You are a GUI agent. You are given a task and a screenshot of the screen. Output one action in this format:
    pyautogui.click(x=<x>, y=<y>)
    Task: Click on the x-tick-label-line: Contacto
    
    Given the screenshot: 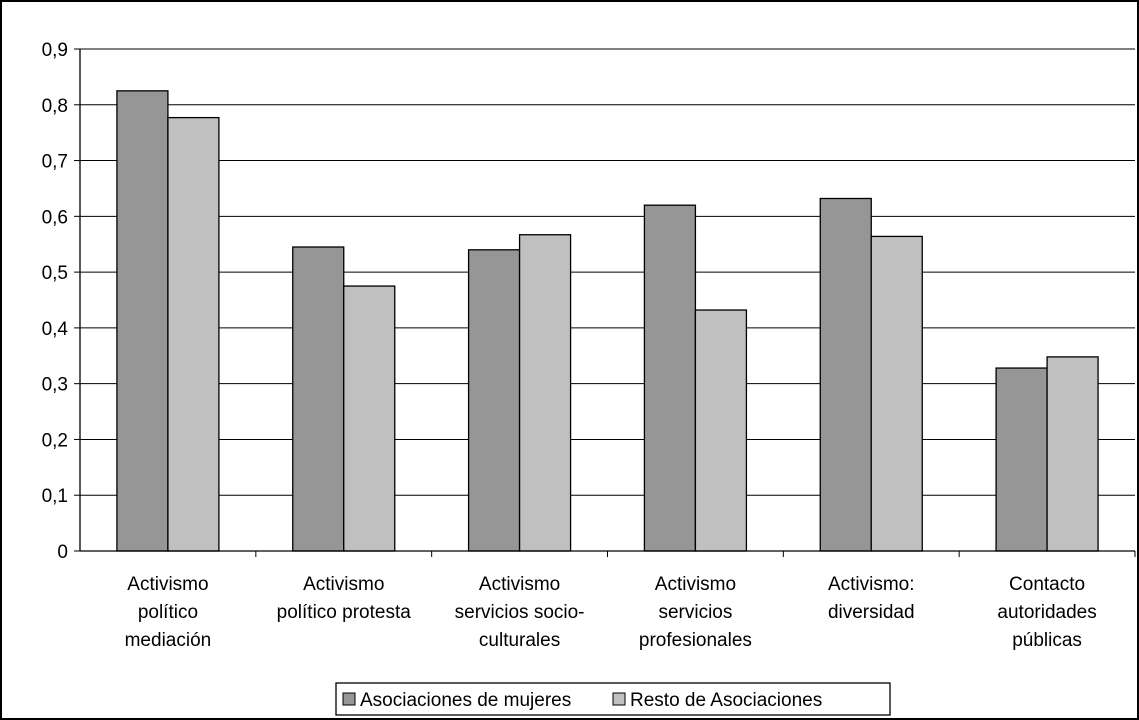 What is the action you would take?
    pyautogui.click(x=1047, y=584)
    